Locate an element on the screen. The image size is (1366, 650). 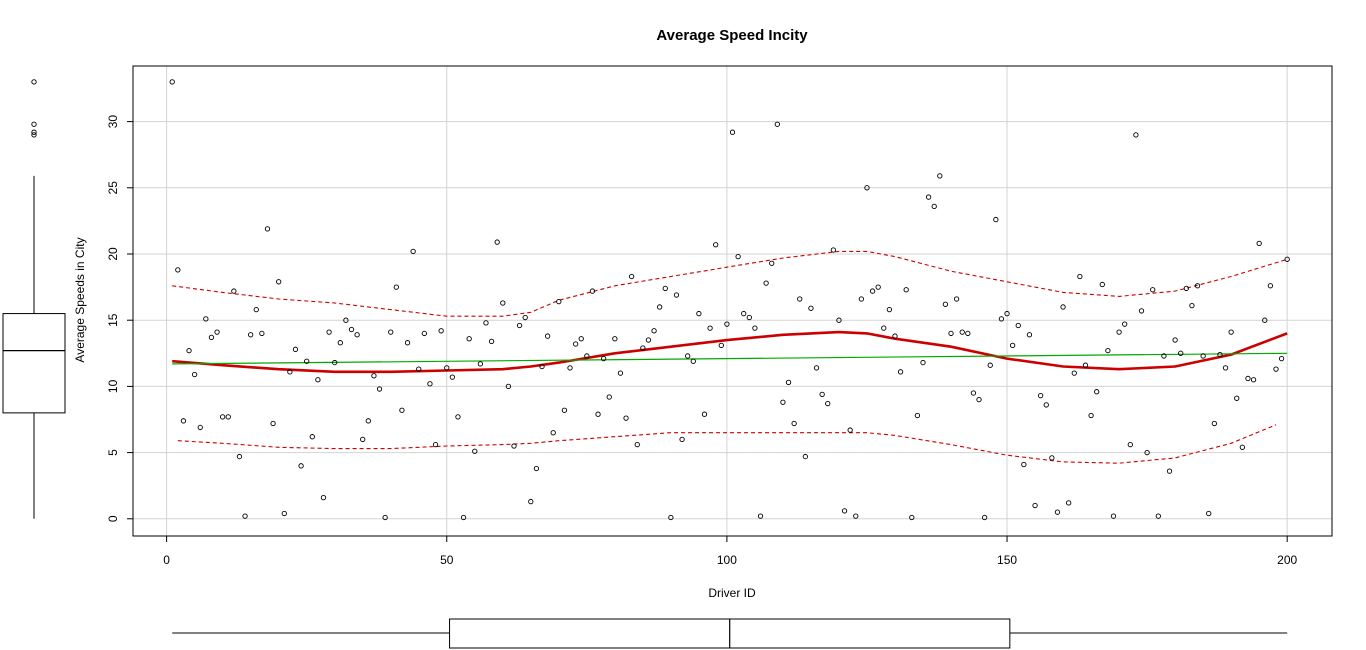
y-axis-ticks: 0 5 10 15 20 25 30 is located at coordinates (119, 318).